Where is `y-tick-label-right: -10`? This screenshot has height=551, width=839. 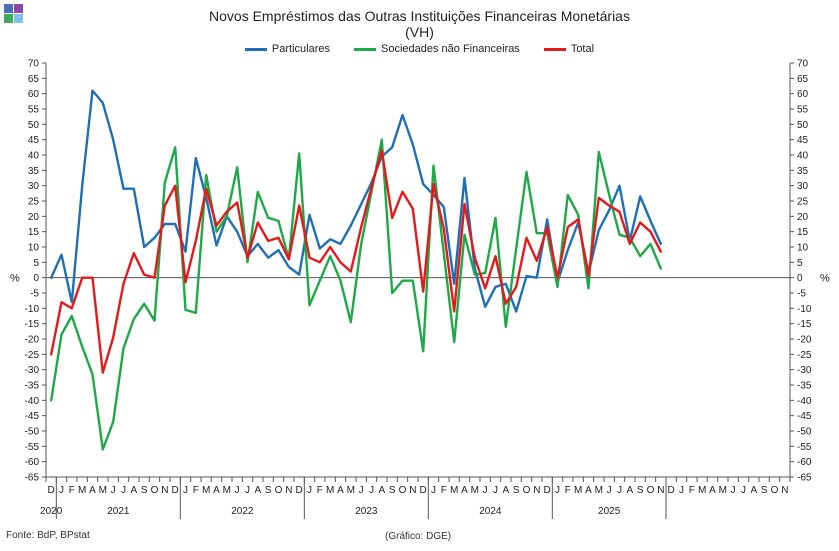 y-tick-label-right: -10 is located at coordinates (804, 309).